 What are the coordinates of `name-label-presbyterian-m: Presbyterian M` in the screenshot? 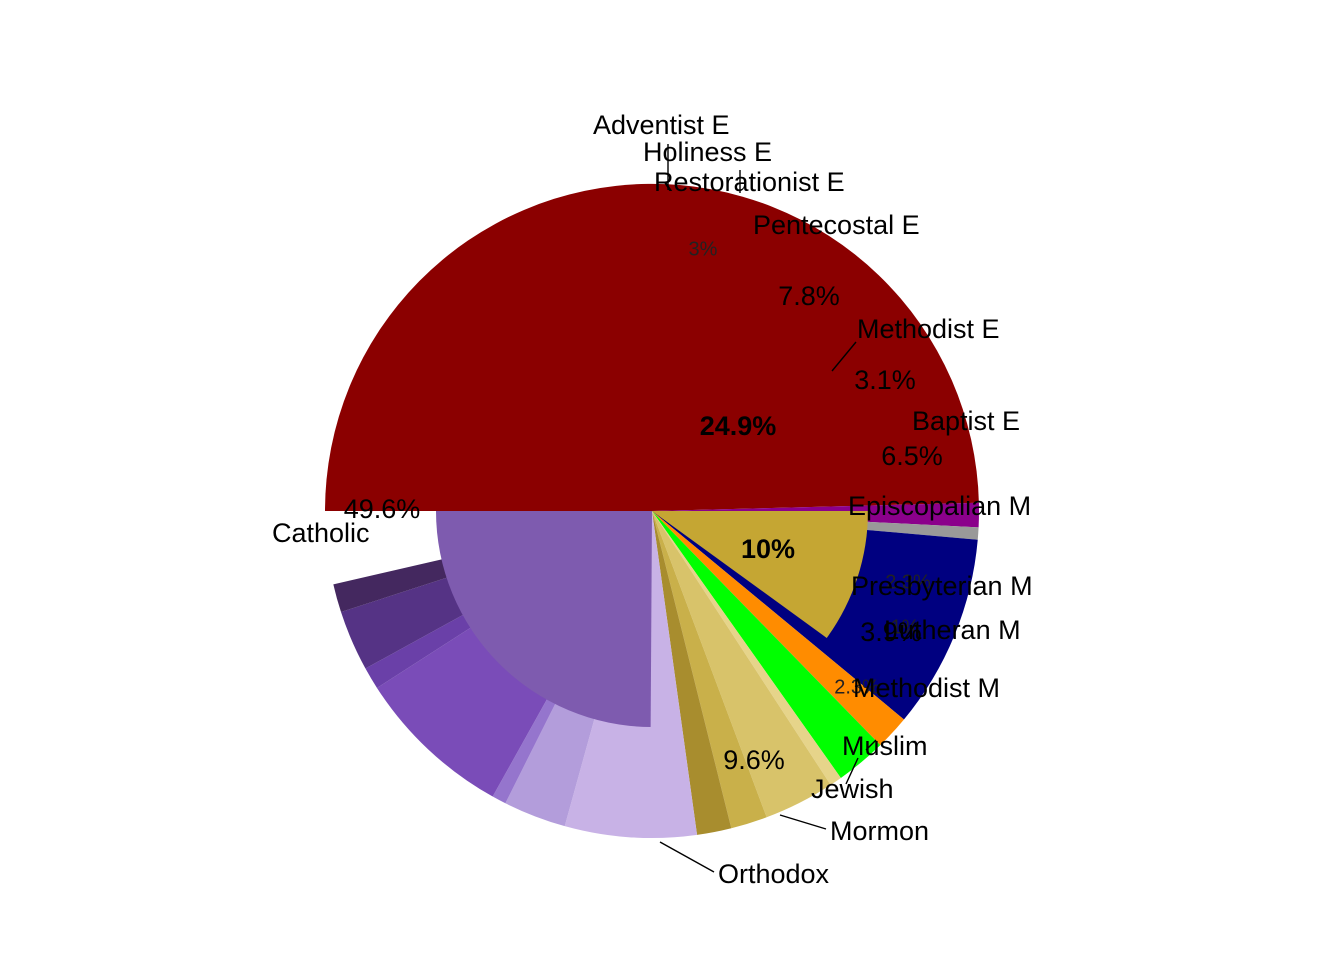 It's located at (942, 586).